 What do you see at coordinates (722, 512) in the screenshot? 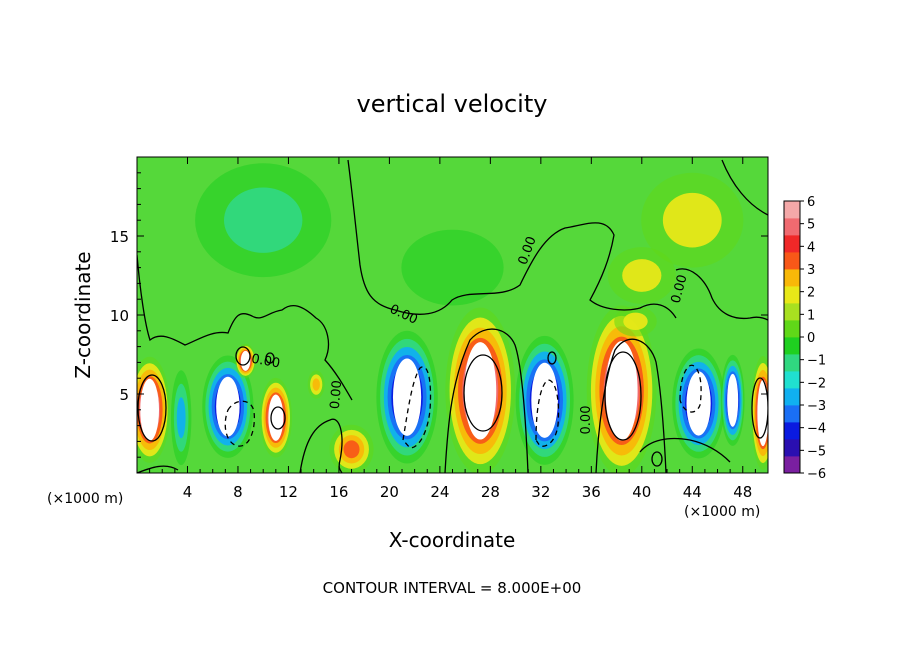
I see `x-unit-label-right: (×1000 m)` at bounding box center [722, 512].